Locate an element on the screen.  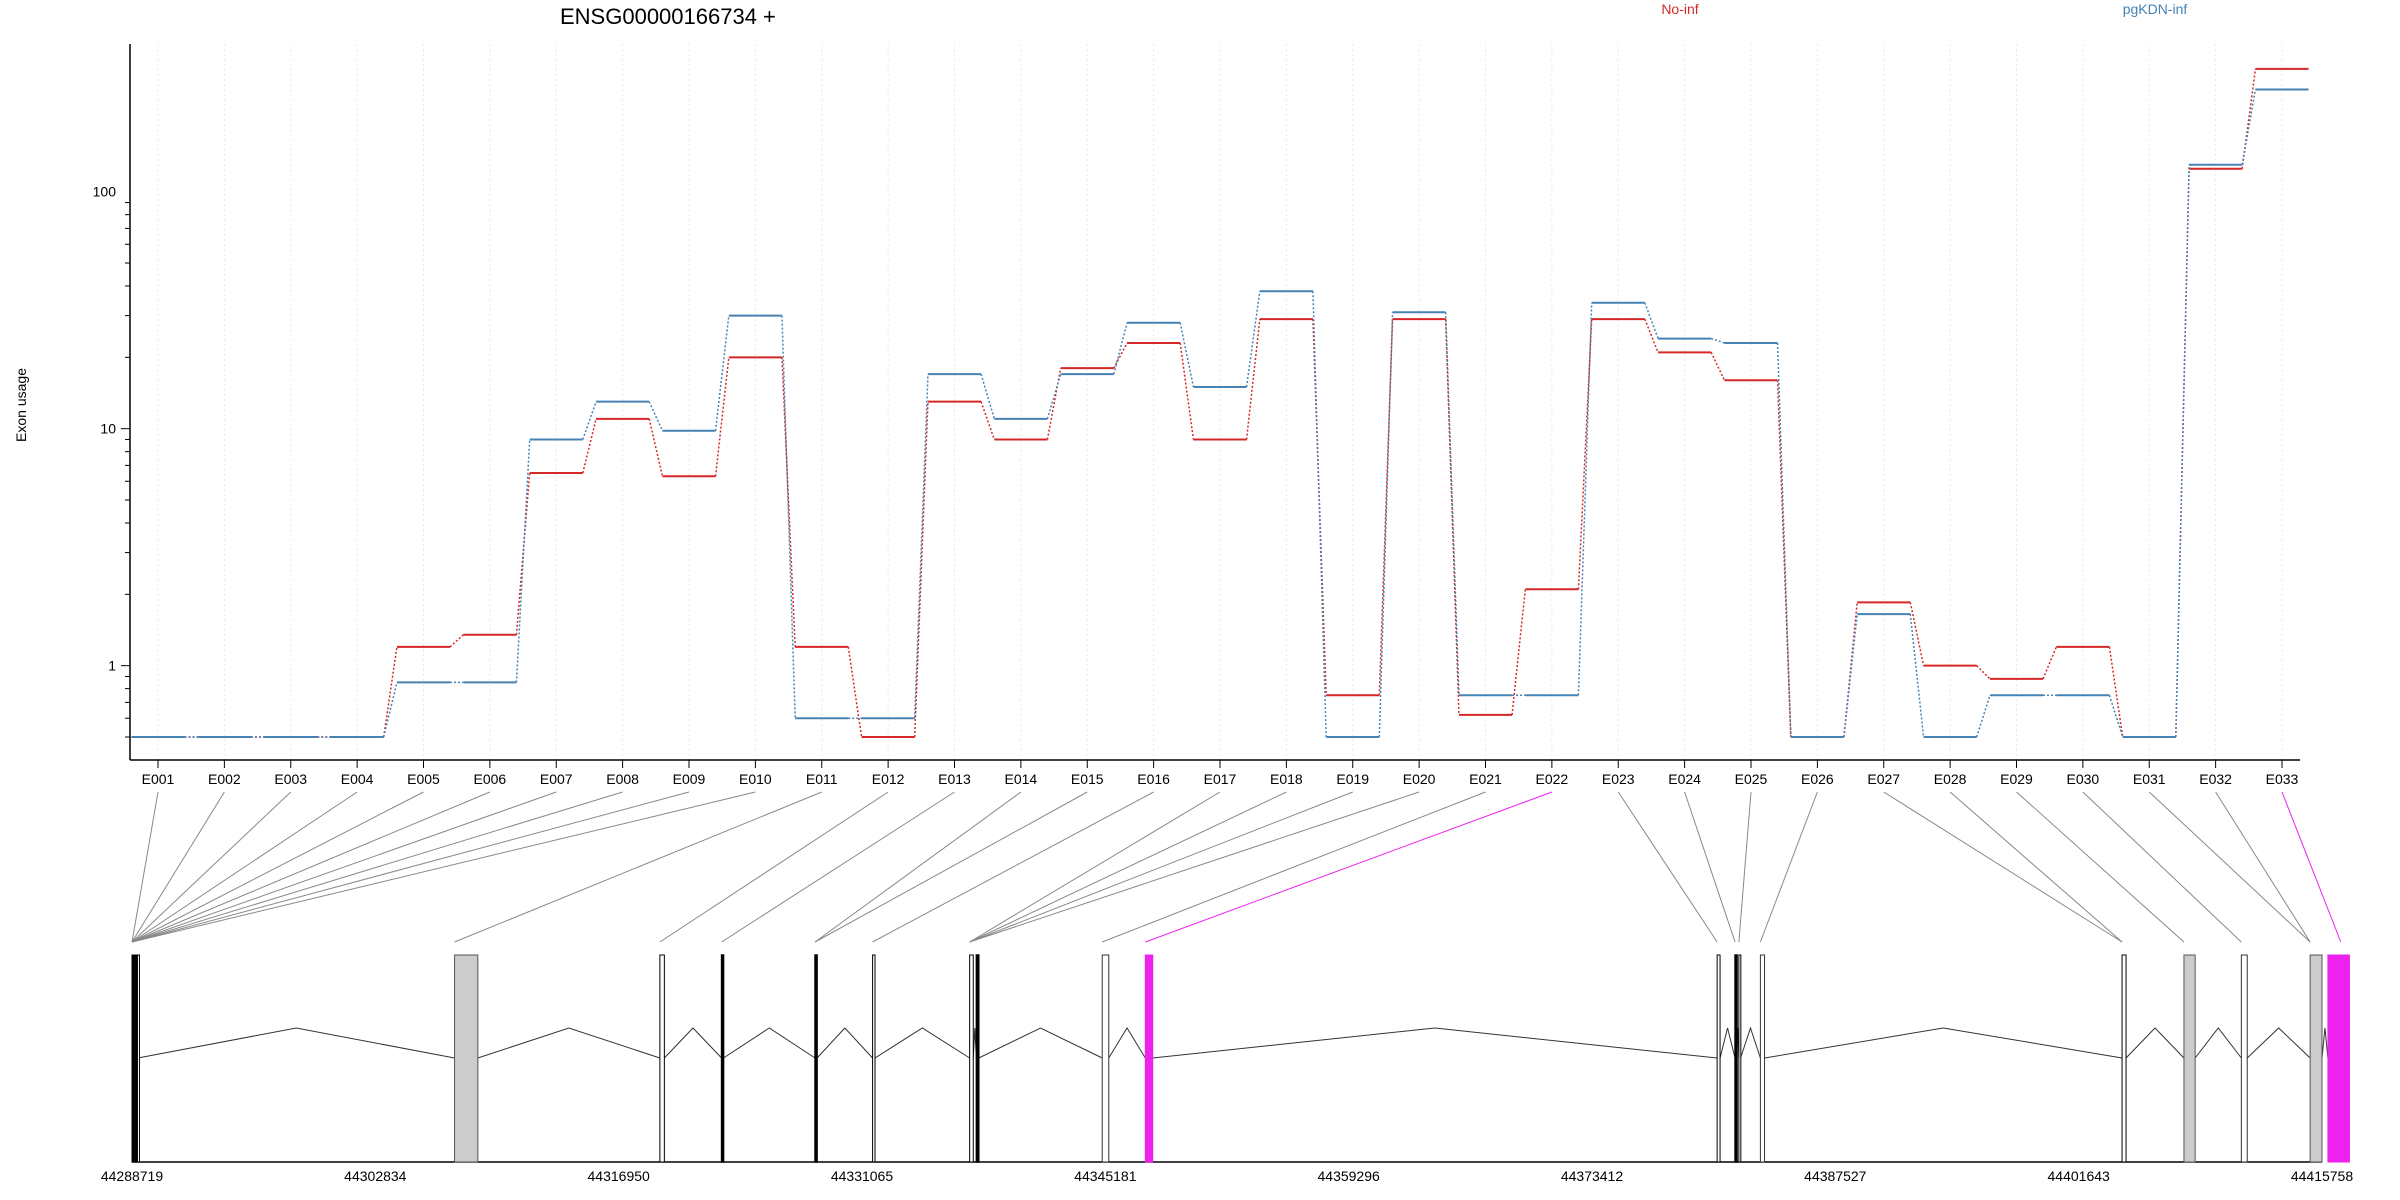
gene-tick-label: 44345181 is located at coordinates (1105, 1176).